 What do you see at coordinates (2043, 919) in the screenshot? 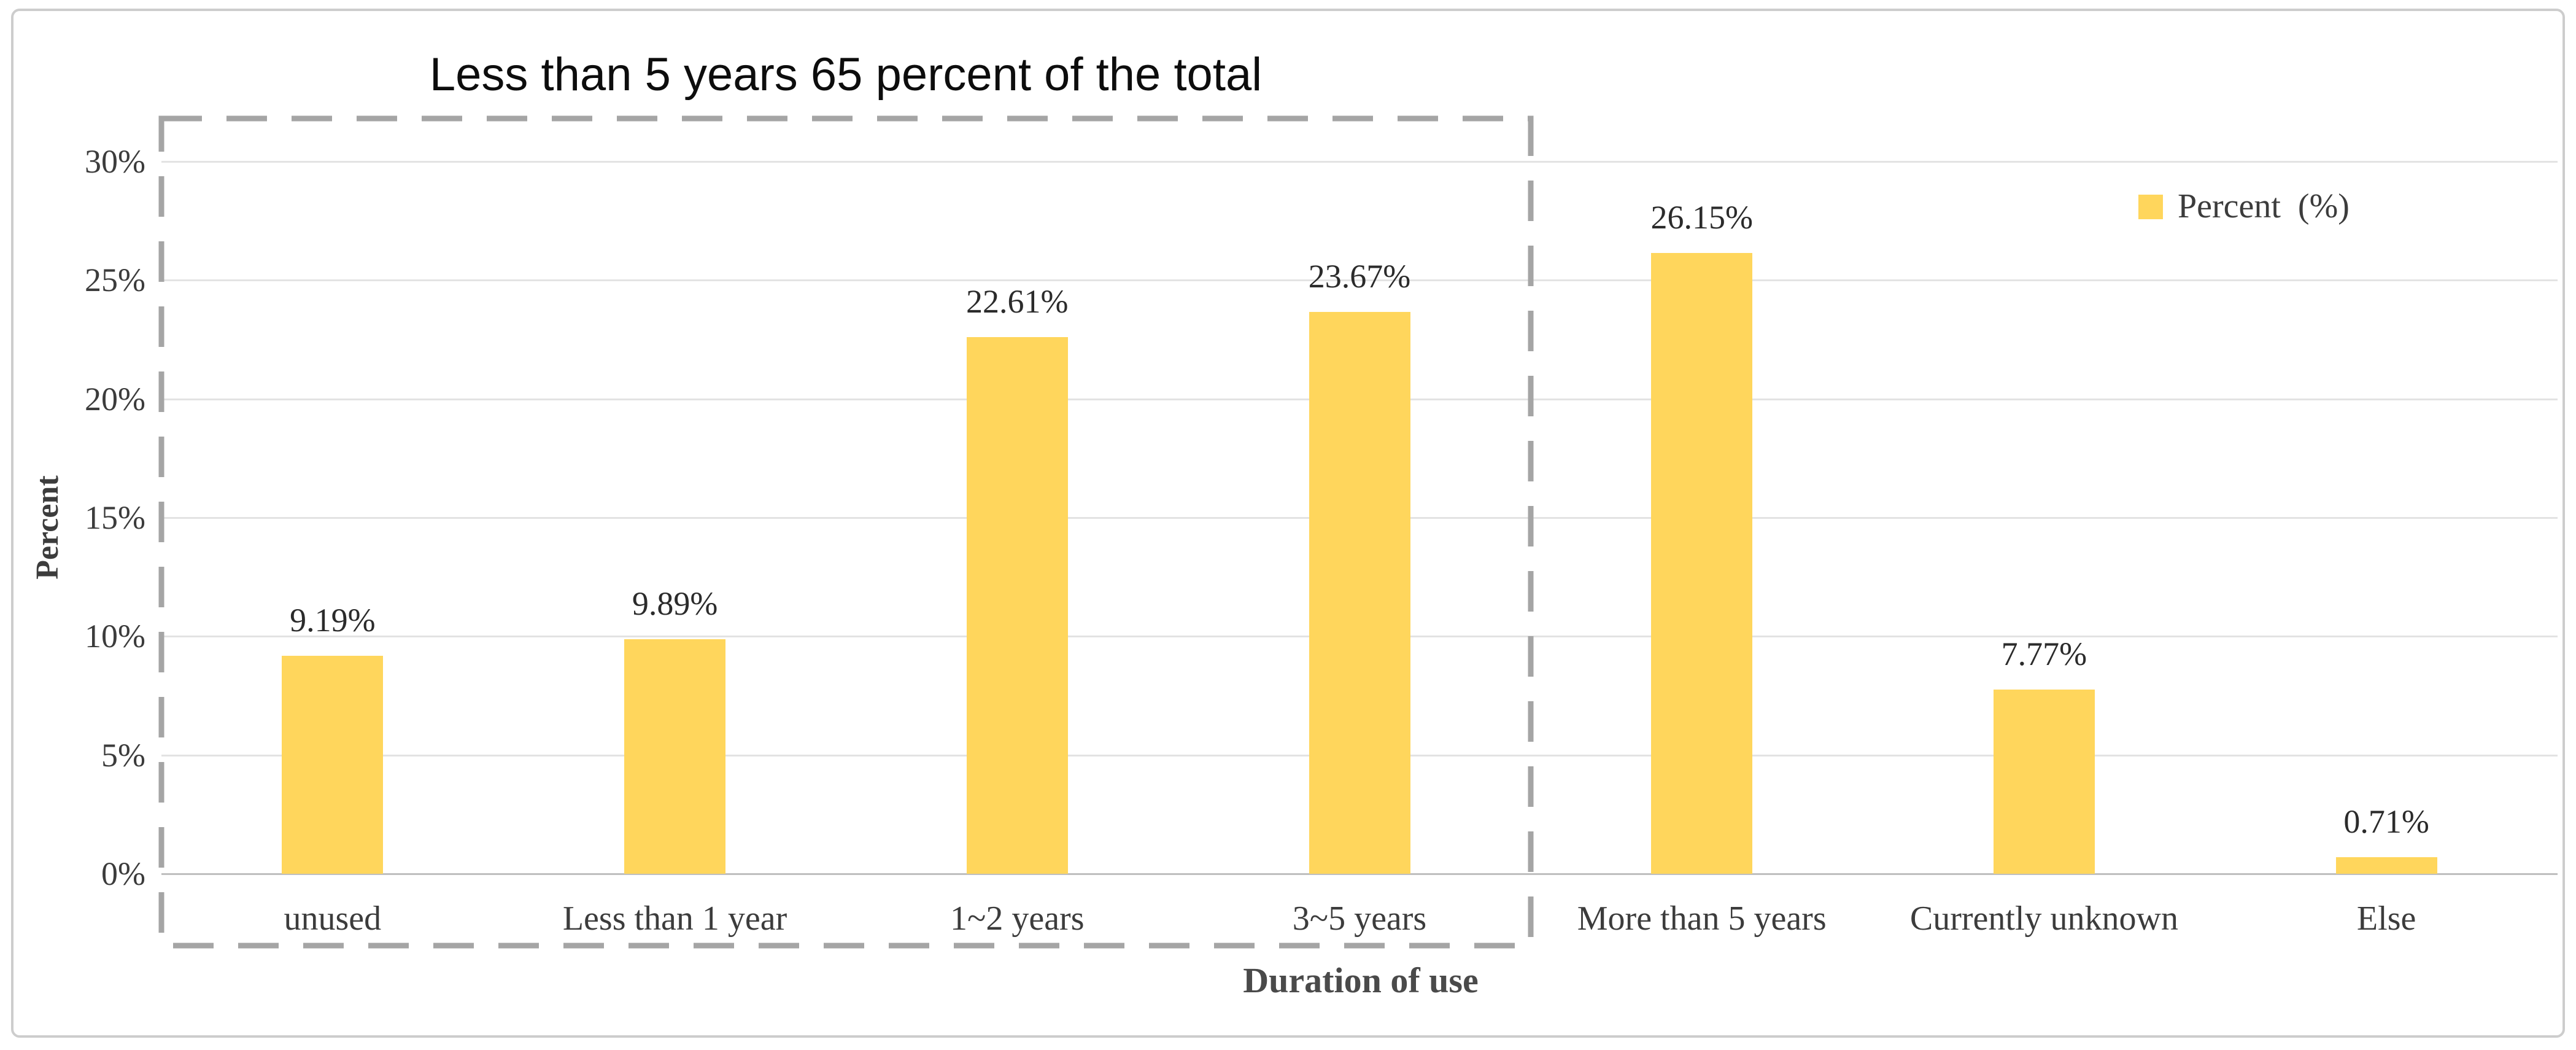
I see `category-label: Currently unknown` at bounding box center [2043, 919].